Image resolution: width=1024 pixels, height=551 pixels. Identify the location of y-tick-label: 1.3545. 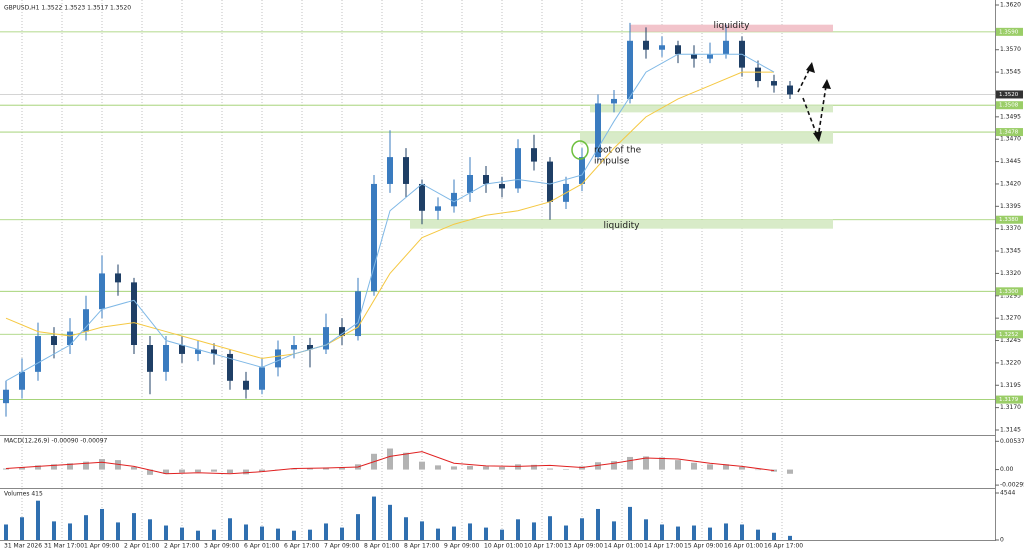
(1010, 72).